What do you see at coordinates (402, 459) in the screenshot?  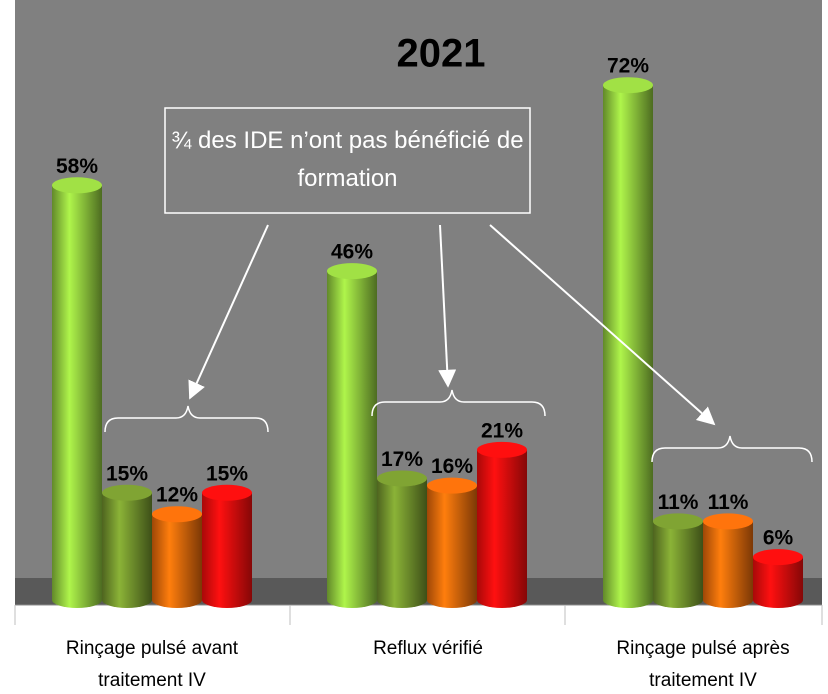 I see `value-label: 17%` at bounding box center [402, 459].